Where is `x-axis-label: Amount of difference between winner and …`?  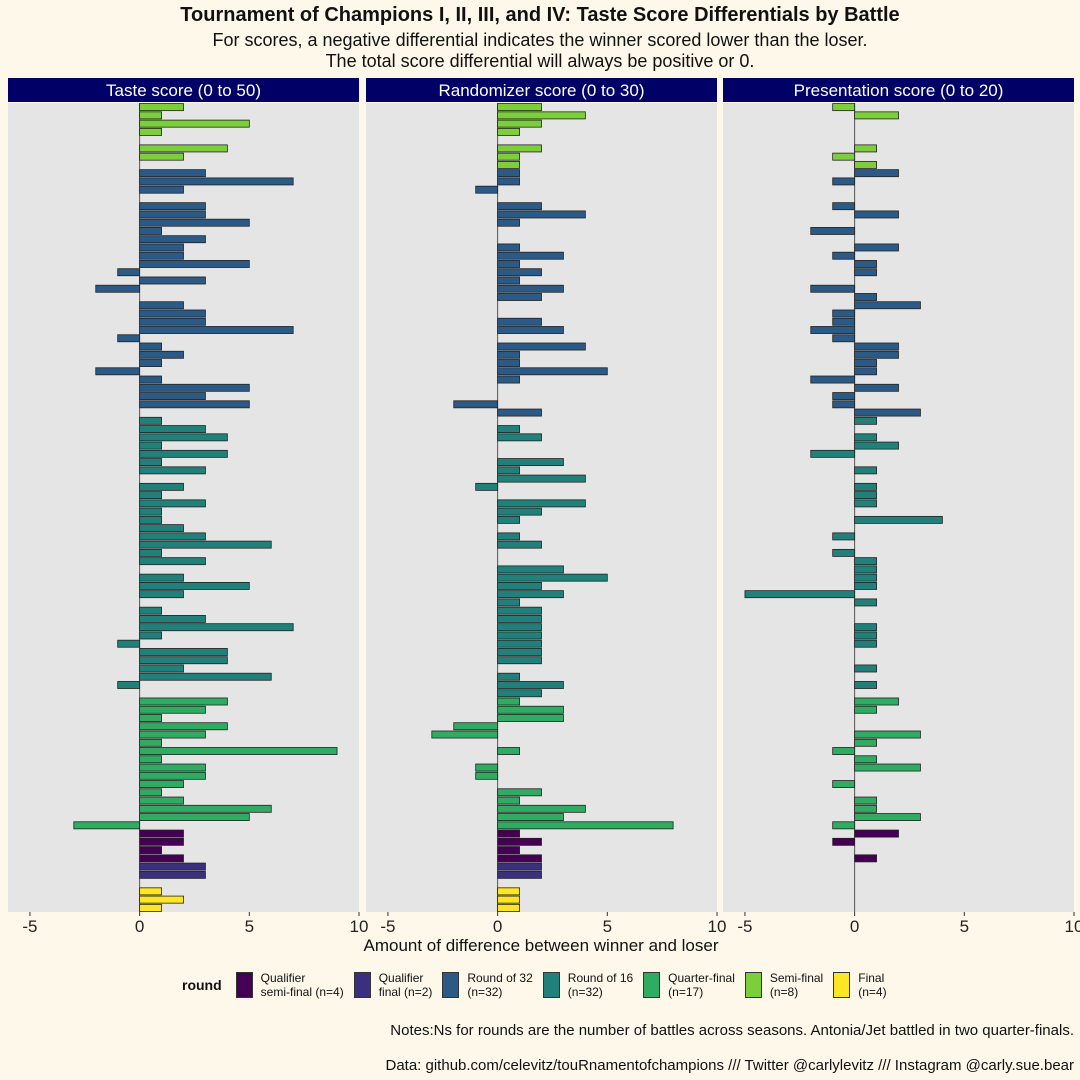 x-axis-label: Amount of difference between winner and … is located at coordinates (540, 945).